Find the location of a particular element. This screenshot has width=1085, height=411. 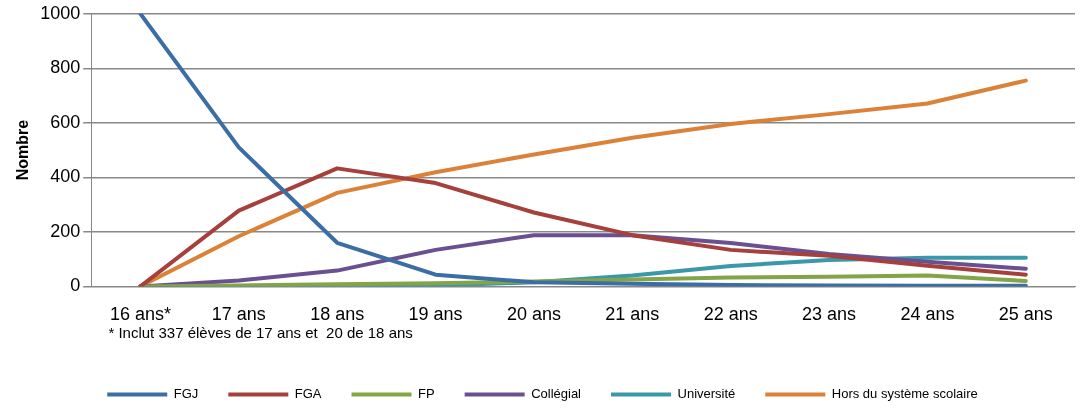

x-tick-label: 20 ans is located at coordinates (533, 314).